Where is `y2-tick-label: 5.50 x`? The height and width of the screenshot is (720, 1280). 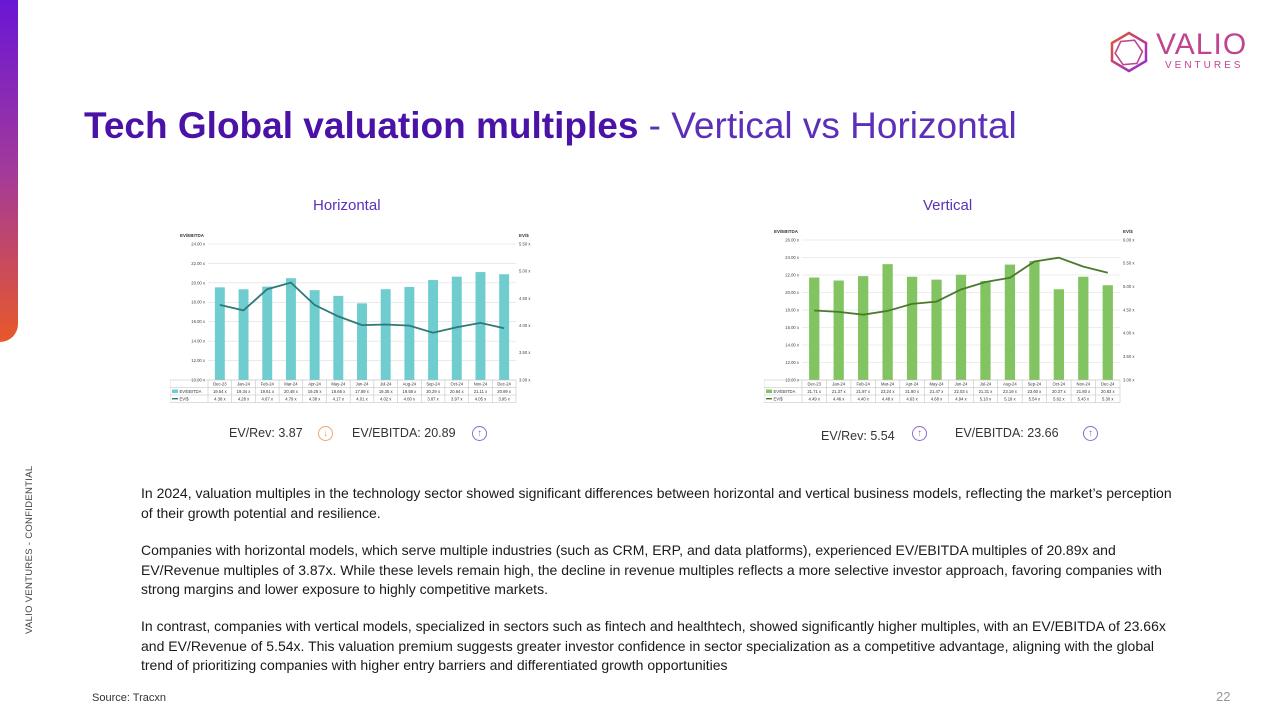 y2-tick-label: 5.50 x is located at coordinates (525, 243).